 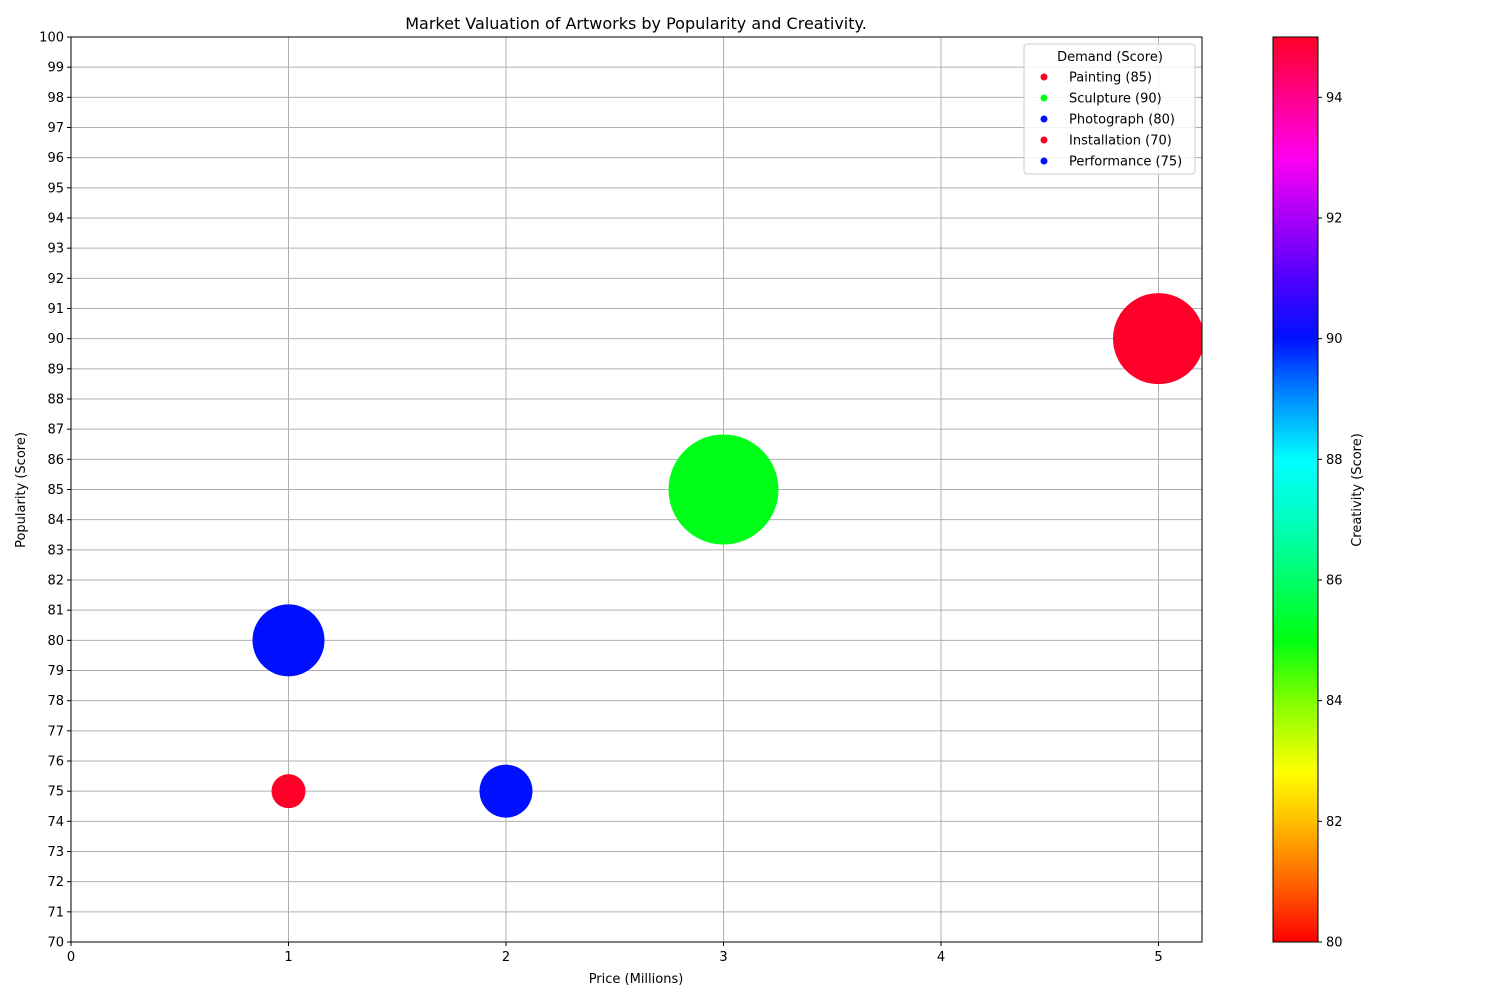 I want to click on y-tick-label: 85, so click(x=55, y=490).